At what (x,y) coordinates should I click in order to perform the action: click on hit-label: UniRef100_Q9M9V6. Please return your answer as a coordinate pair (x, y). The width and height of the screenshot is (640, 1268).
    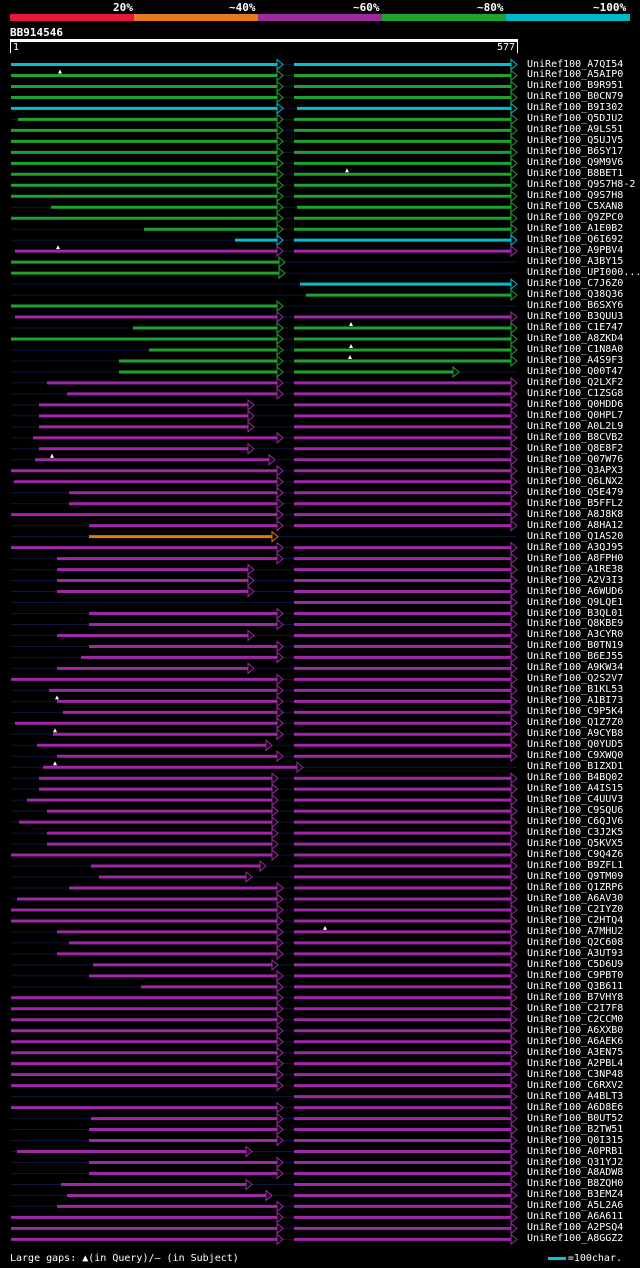
    Looking at the image, I should click on (575, 163).